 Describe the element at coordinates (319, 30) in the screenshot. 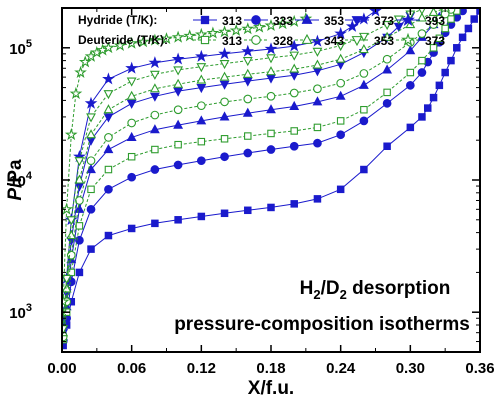

I see `legend-items: 313 333 353 373 393 313 328 343 353 373` at that location.